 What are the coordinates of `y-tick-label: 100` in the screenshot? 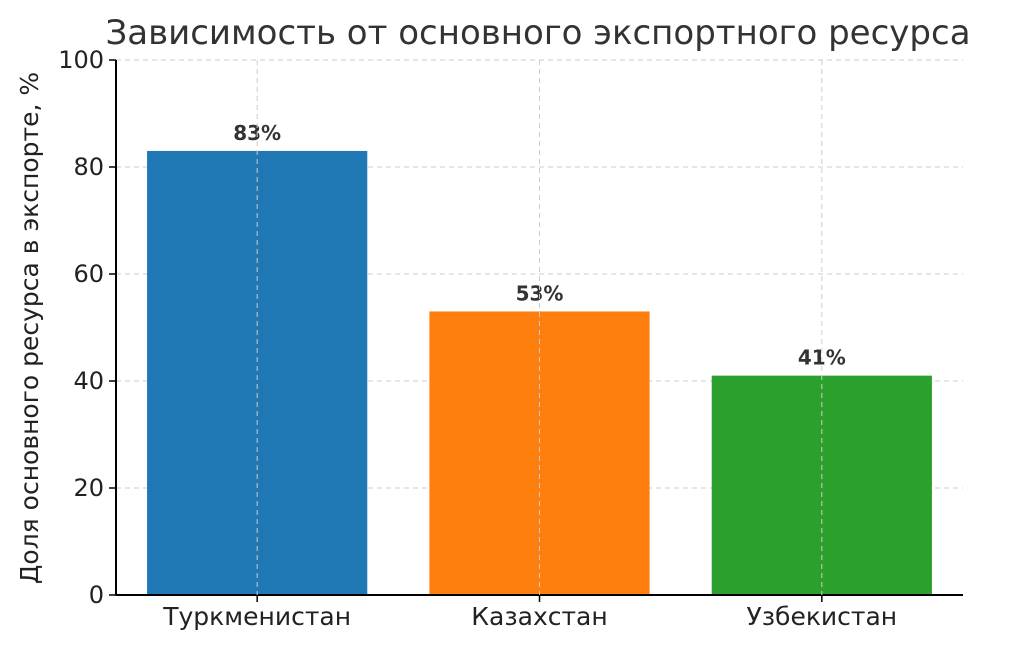 It's located at (81, 60).